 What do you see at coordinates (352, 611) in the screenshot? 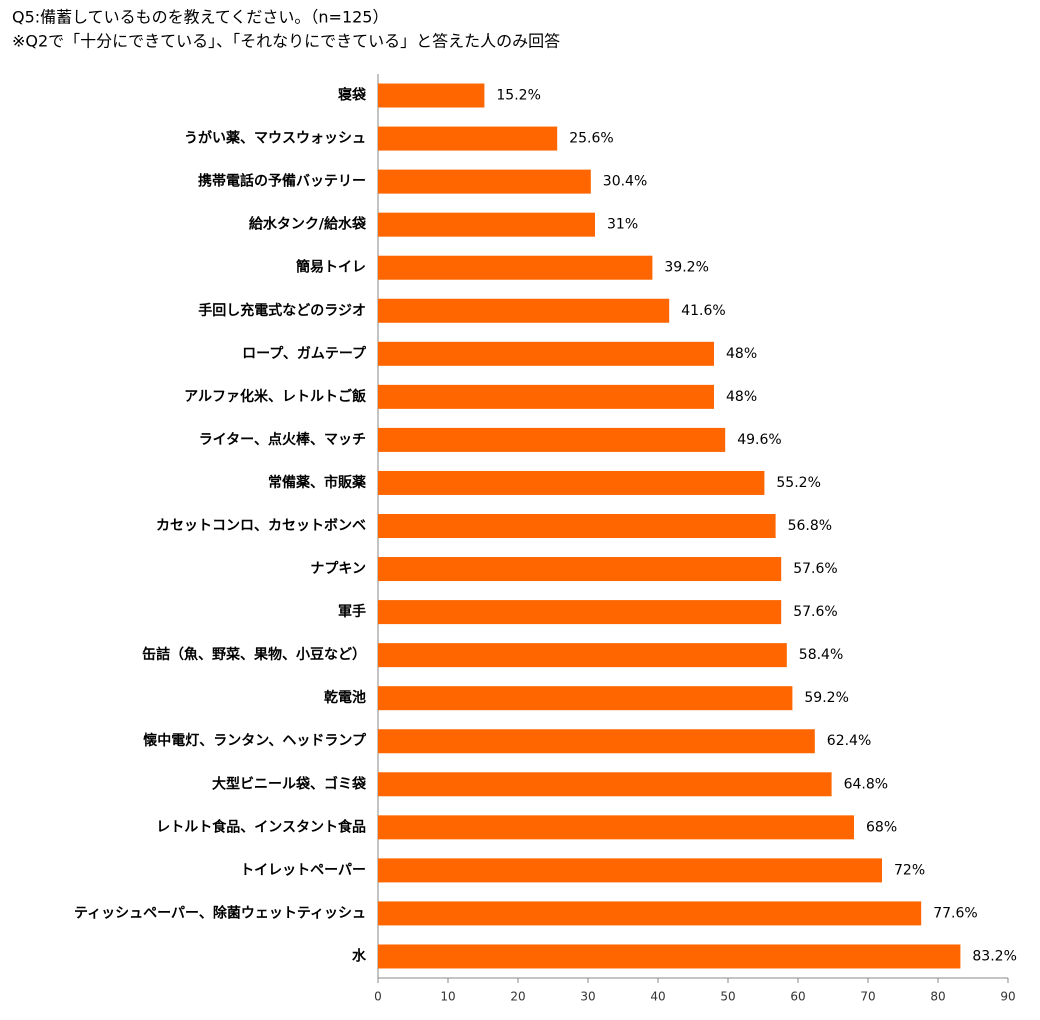
I see `y-tick-label: 軍手` at bounding box center [352, 611].